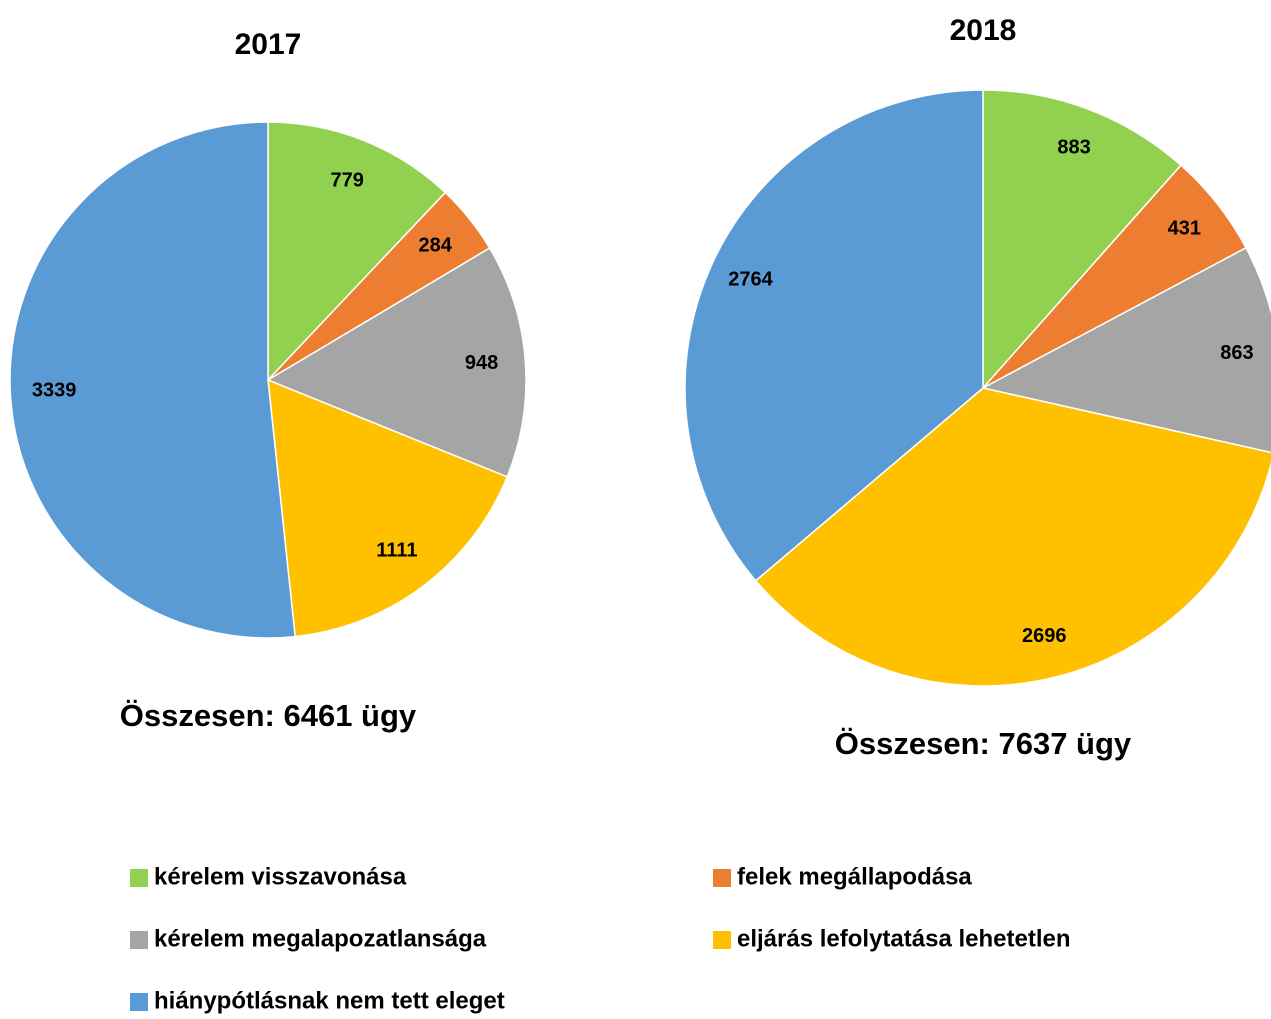 This screenshot has width=1271, height=1019. Describe the element at coordinates (54, 391) in the screenshot. I see `data-label: 3339` at that location.